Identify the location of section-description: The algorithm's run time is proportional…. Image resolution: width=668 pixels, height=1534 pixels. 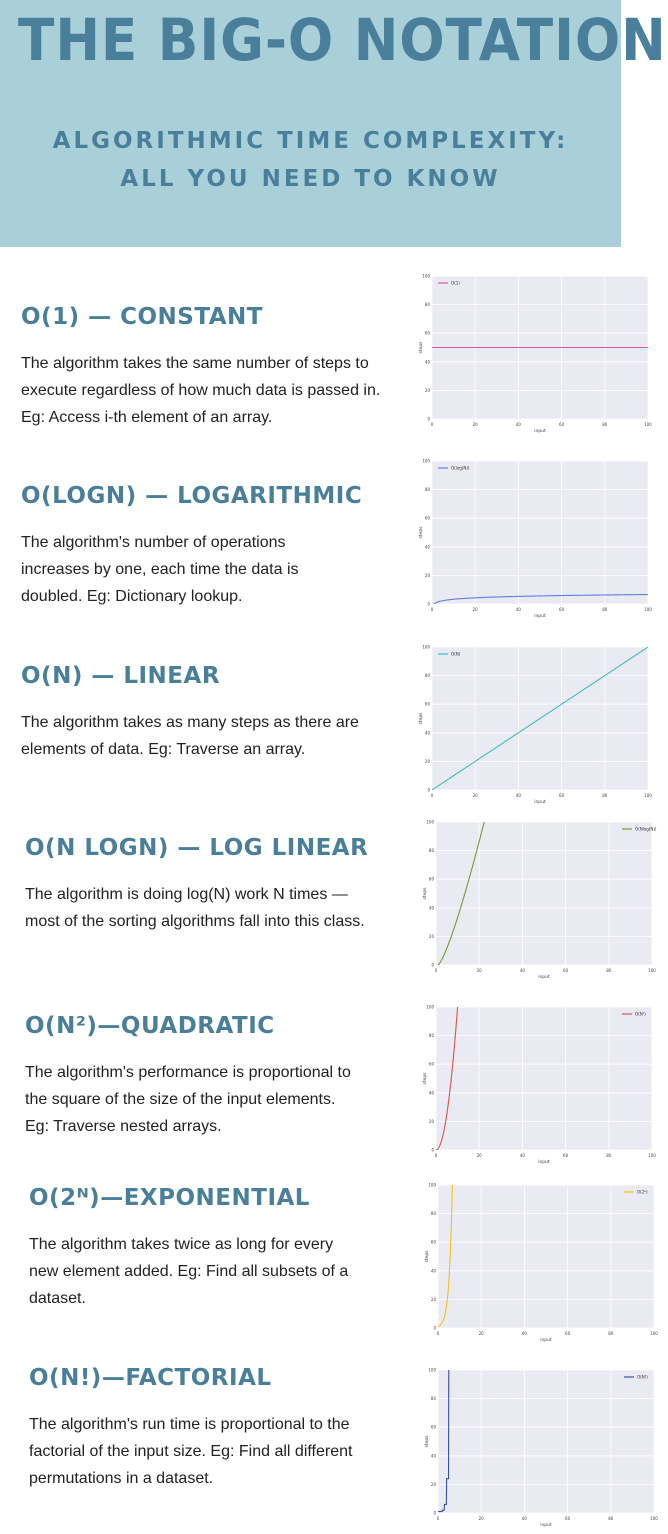
(191, 1451).